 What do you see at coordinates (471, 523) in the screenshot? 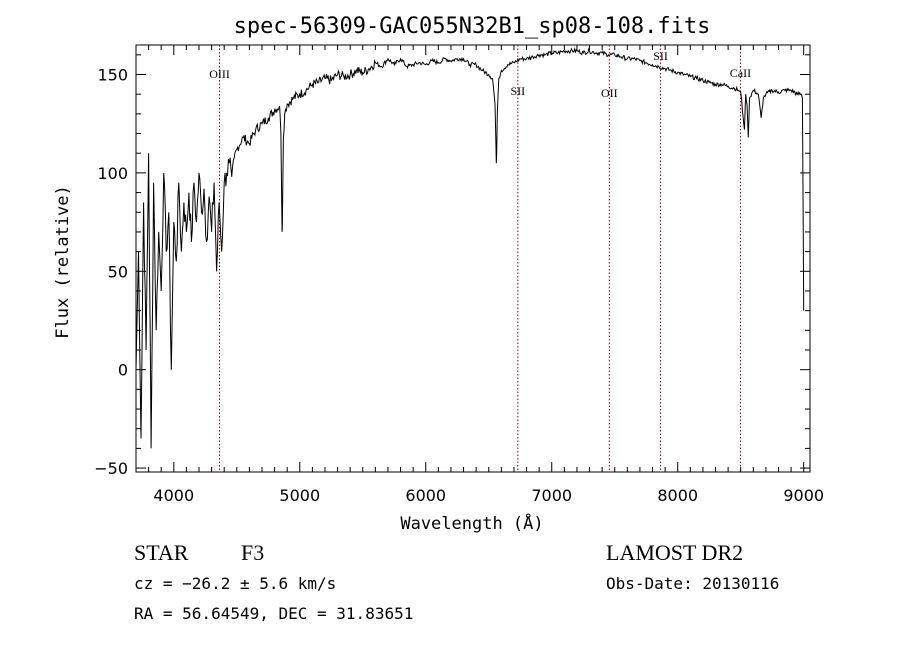
I see `x-axis-label: Wavelength (Å)` at bounding box center [471, 523].